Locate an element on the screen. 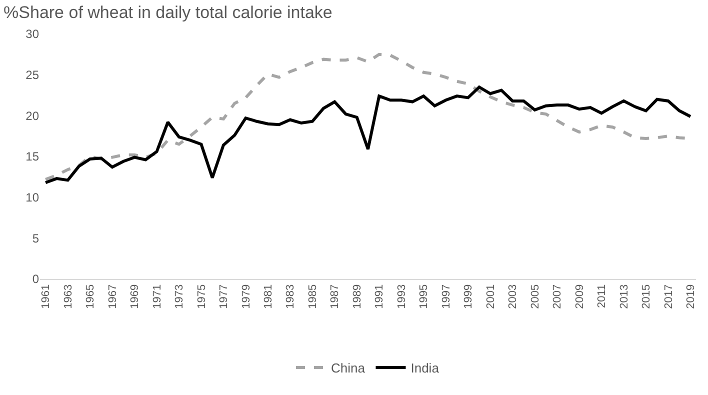  y-tick-label: 25 is located at coordinates (33, 75).